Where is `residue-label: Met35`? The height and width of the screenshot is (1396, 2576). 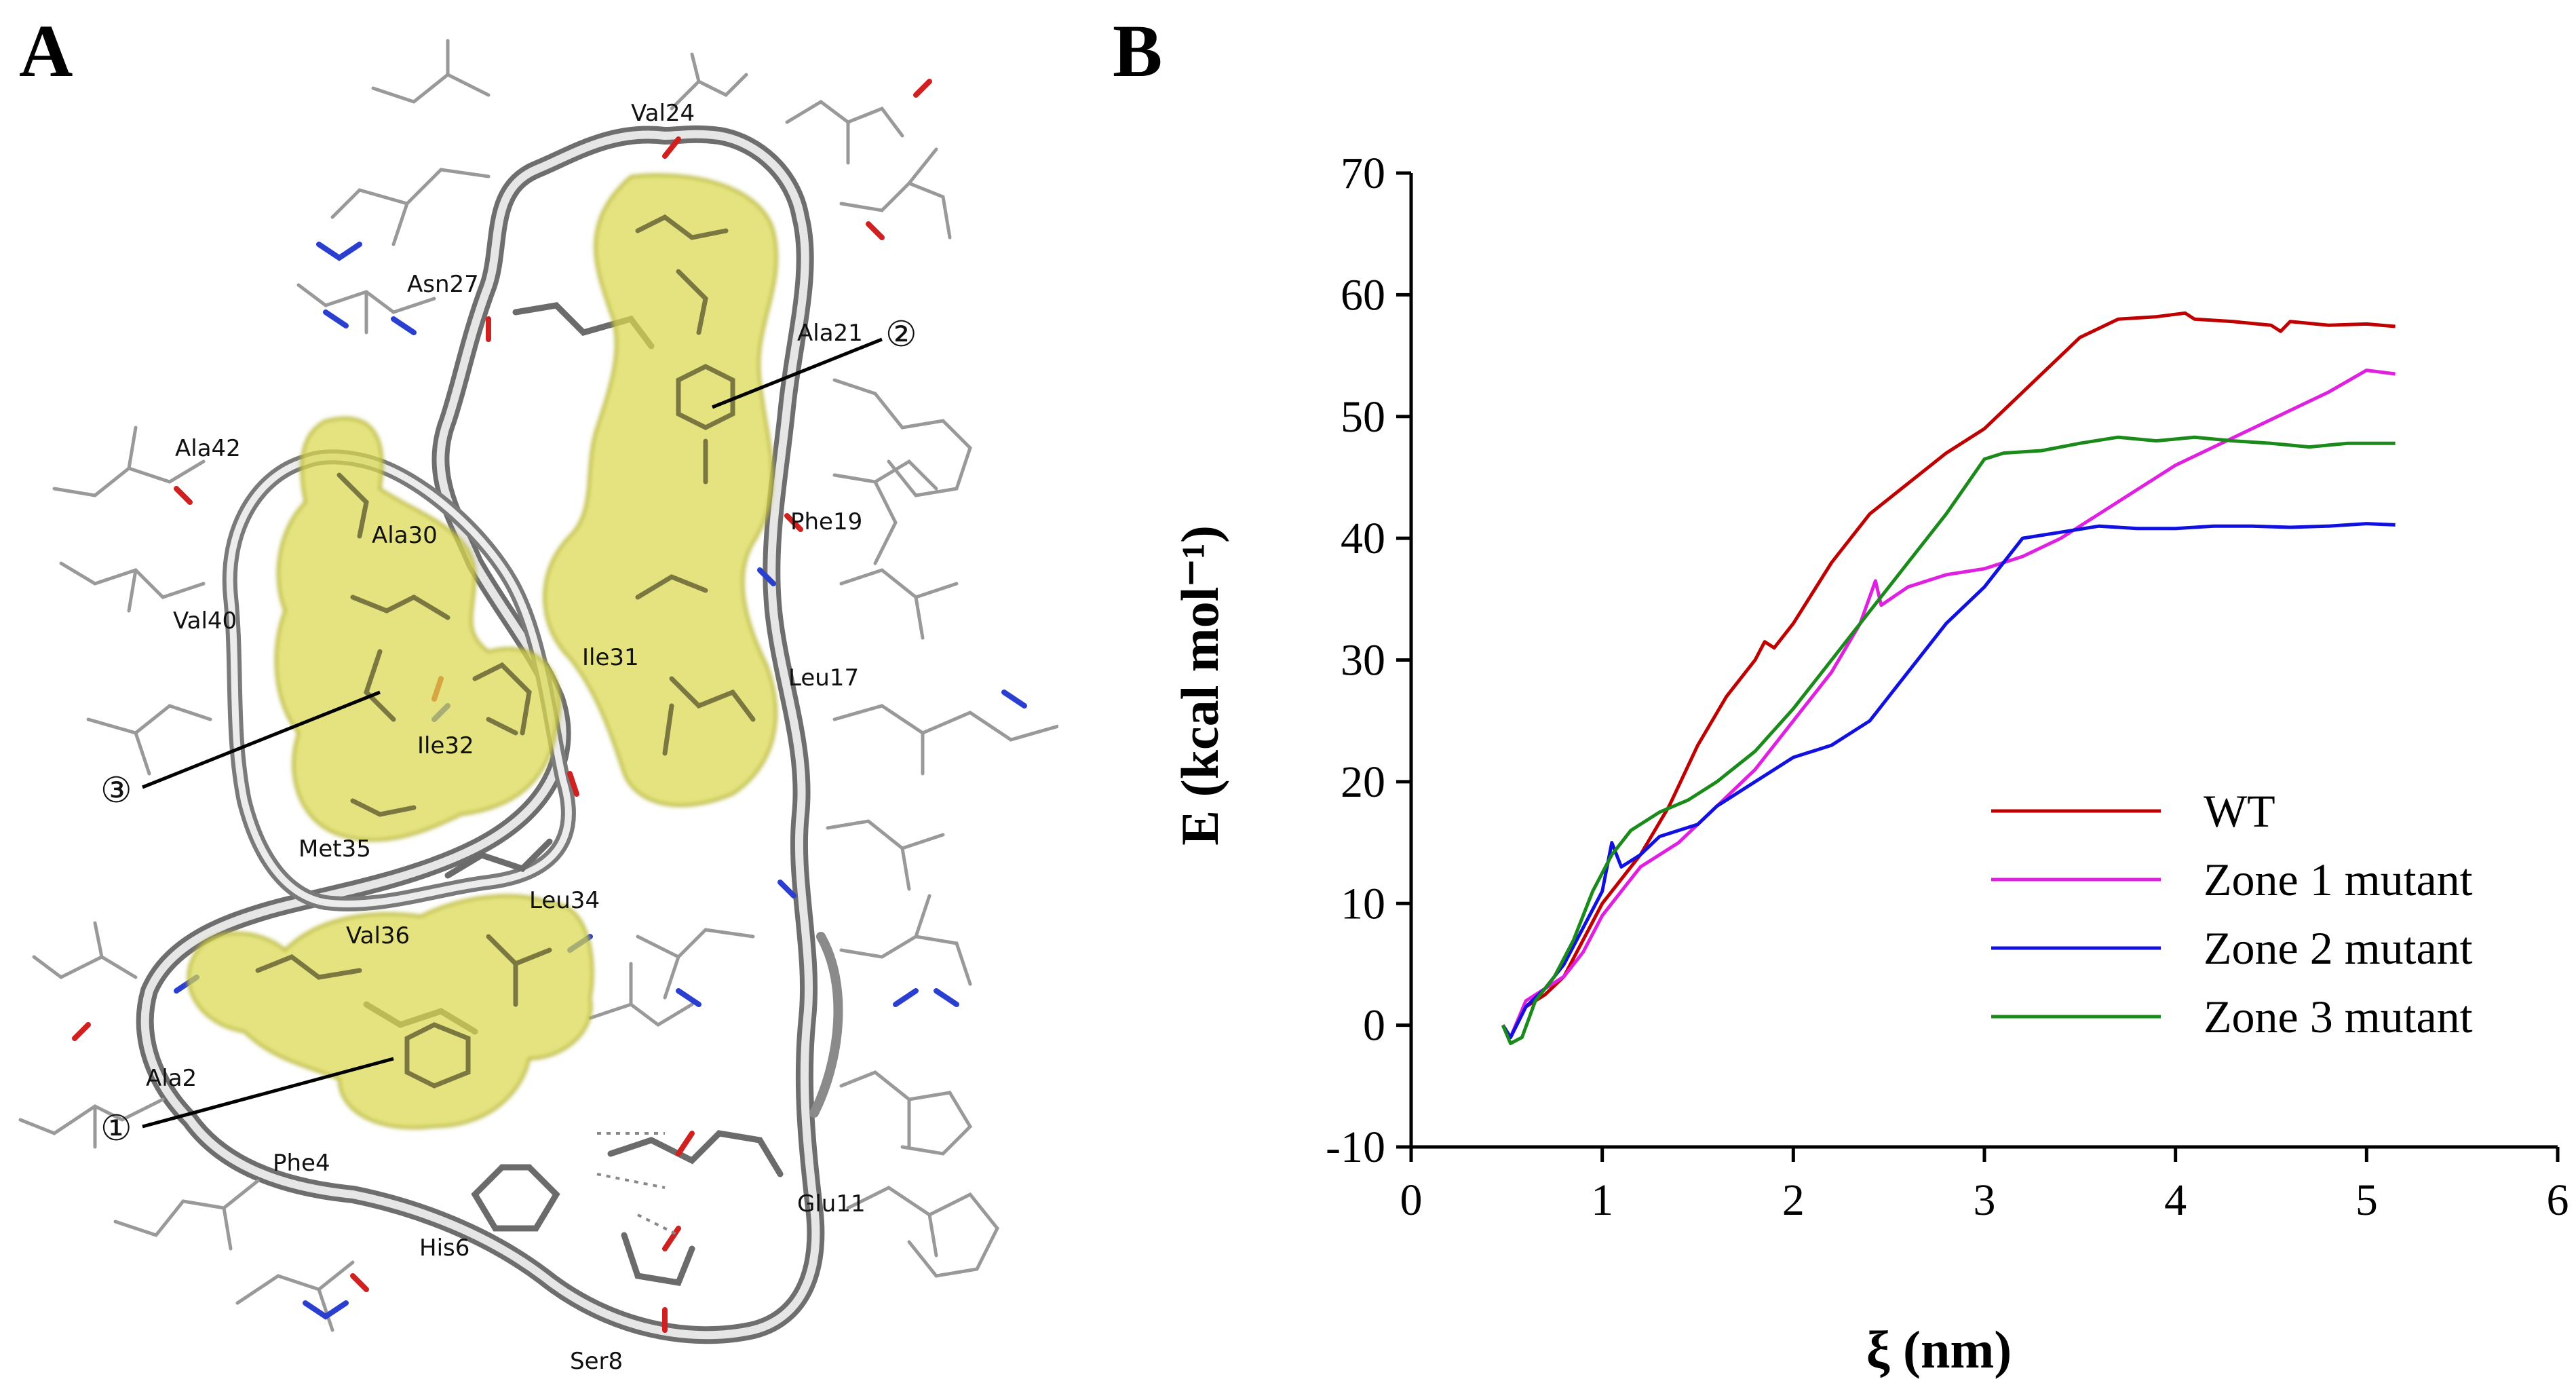 residue-label: Met35 is located at coordinates (335, 849).